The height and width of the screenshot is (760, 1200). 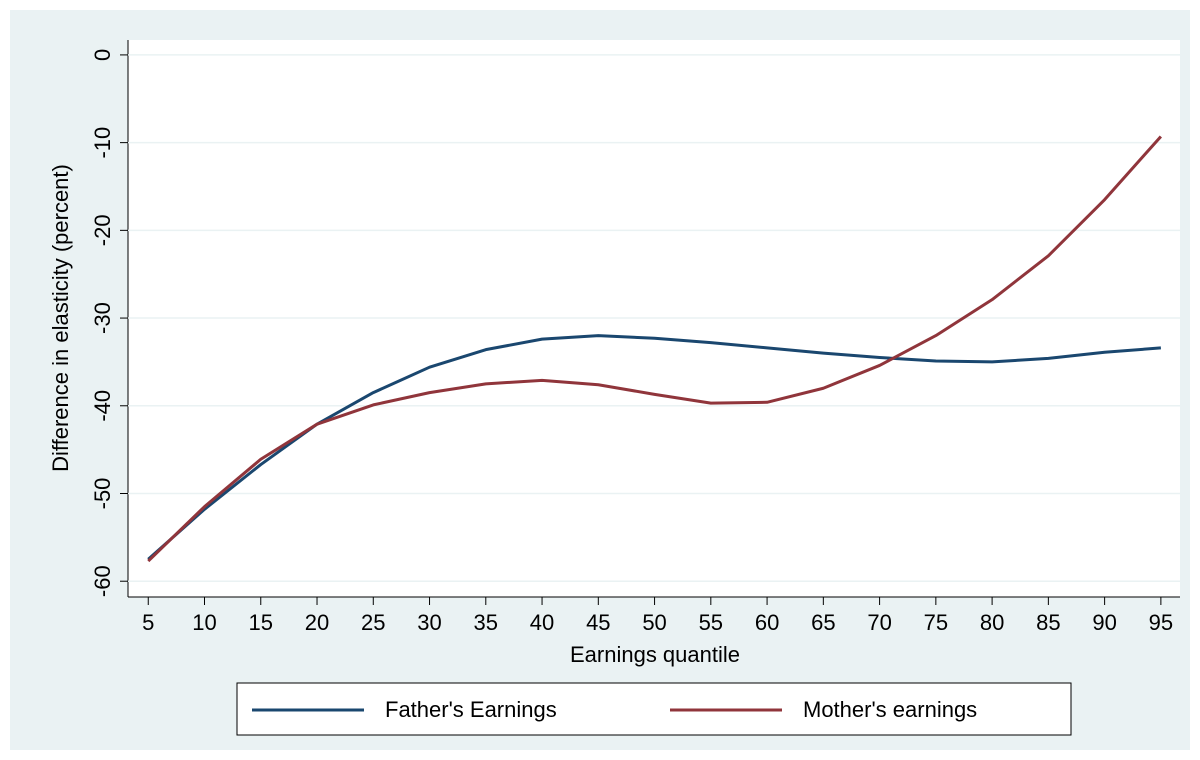 What do you see at coordinates (102, 55) in the screenshot?
I see `y-tick-label: 0` at bounding box center [102, 55].